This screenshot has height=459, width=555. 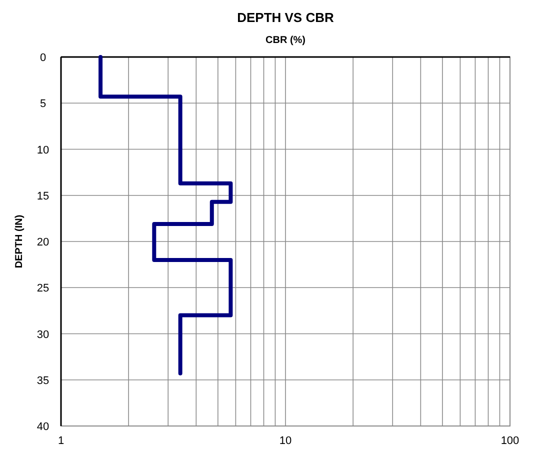 I want to click on y-tick-label: 35, so click(x=43, y=380).